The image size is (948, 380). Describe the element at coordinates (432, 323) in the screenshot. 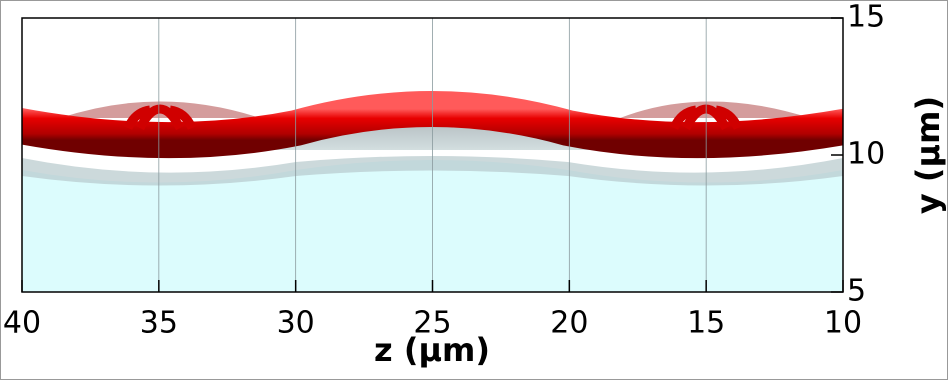

I see `x-tick-label: 25` at that location.